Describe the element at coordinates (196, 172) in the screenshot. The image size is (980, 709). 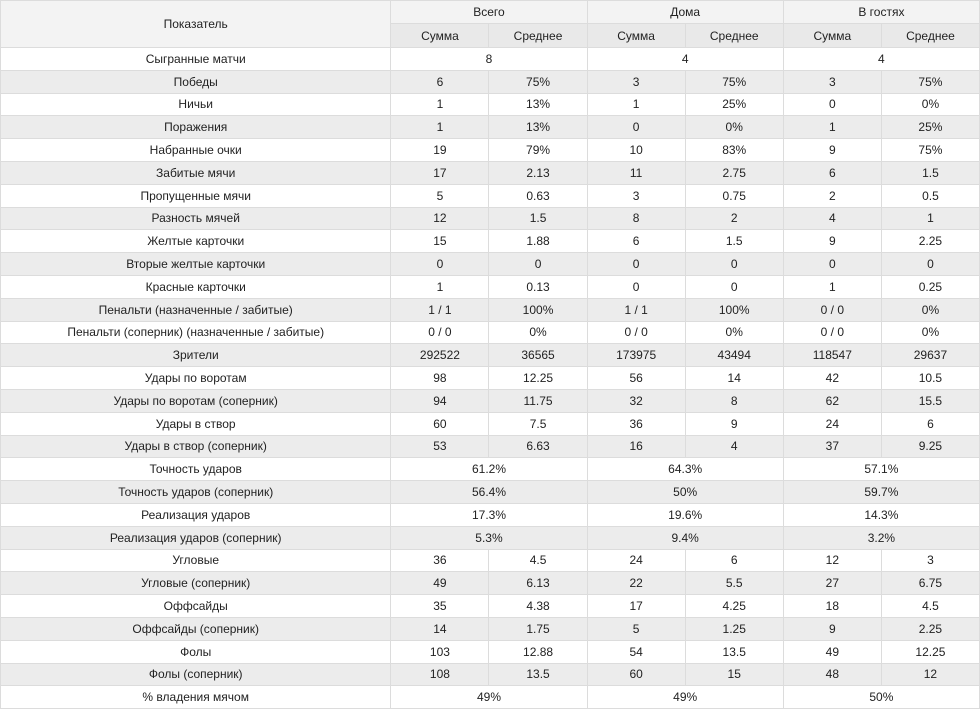
I see `row-label: Забитые мячи` at that location.